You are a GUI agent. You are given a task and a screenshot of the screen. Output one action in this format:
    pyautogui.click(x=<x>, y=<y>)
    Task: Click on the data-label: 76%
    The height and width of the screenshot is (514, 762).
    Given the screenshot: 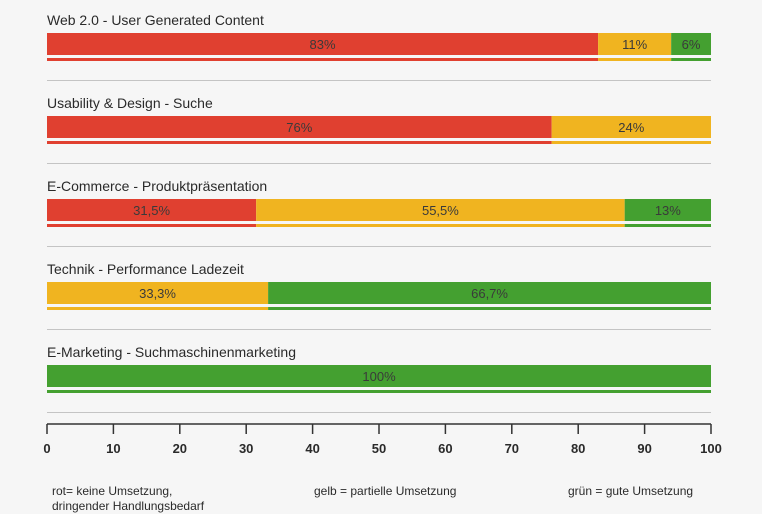 What is the action you would take?
    pyautogui.click(x=299, y=127)
    